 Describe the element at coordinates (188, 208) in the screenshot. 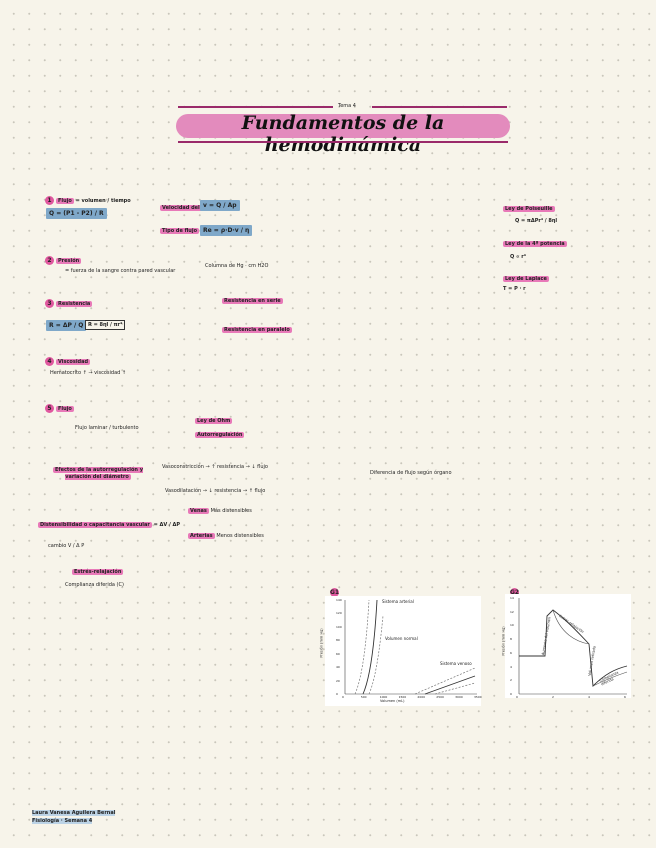

I see `branch-label: Velocidad del flujo` at that location.